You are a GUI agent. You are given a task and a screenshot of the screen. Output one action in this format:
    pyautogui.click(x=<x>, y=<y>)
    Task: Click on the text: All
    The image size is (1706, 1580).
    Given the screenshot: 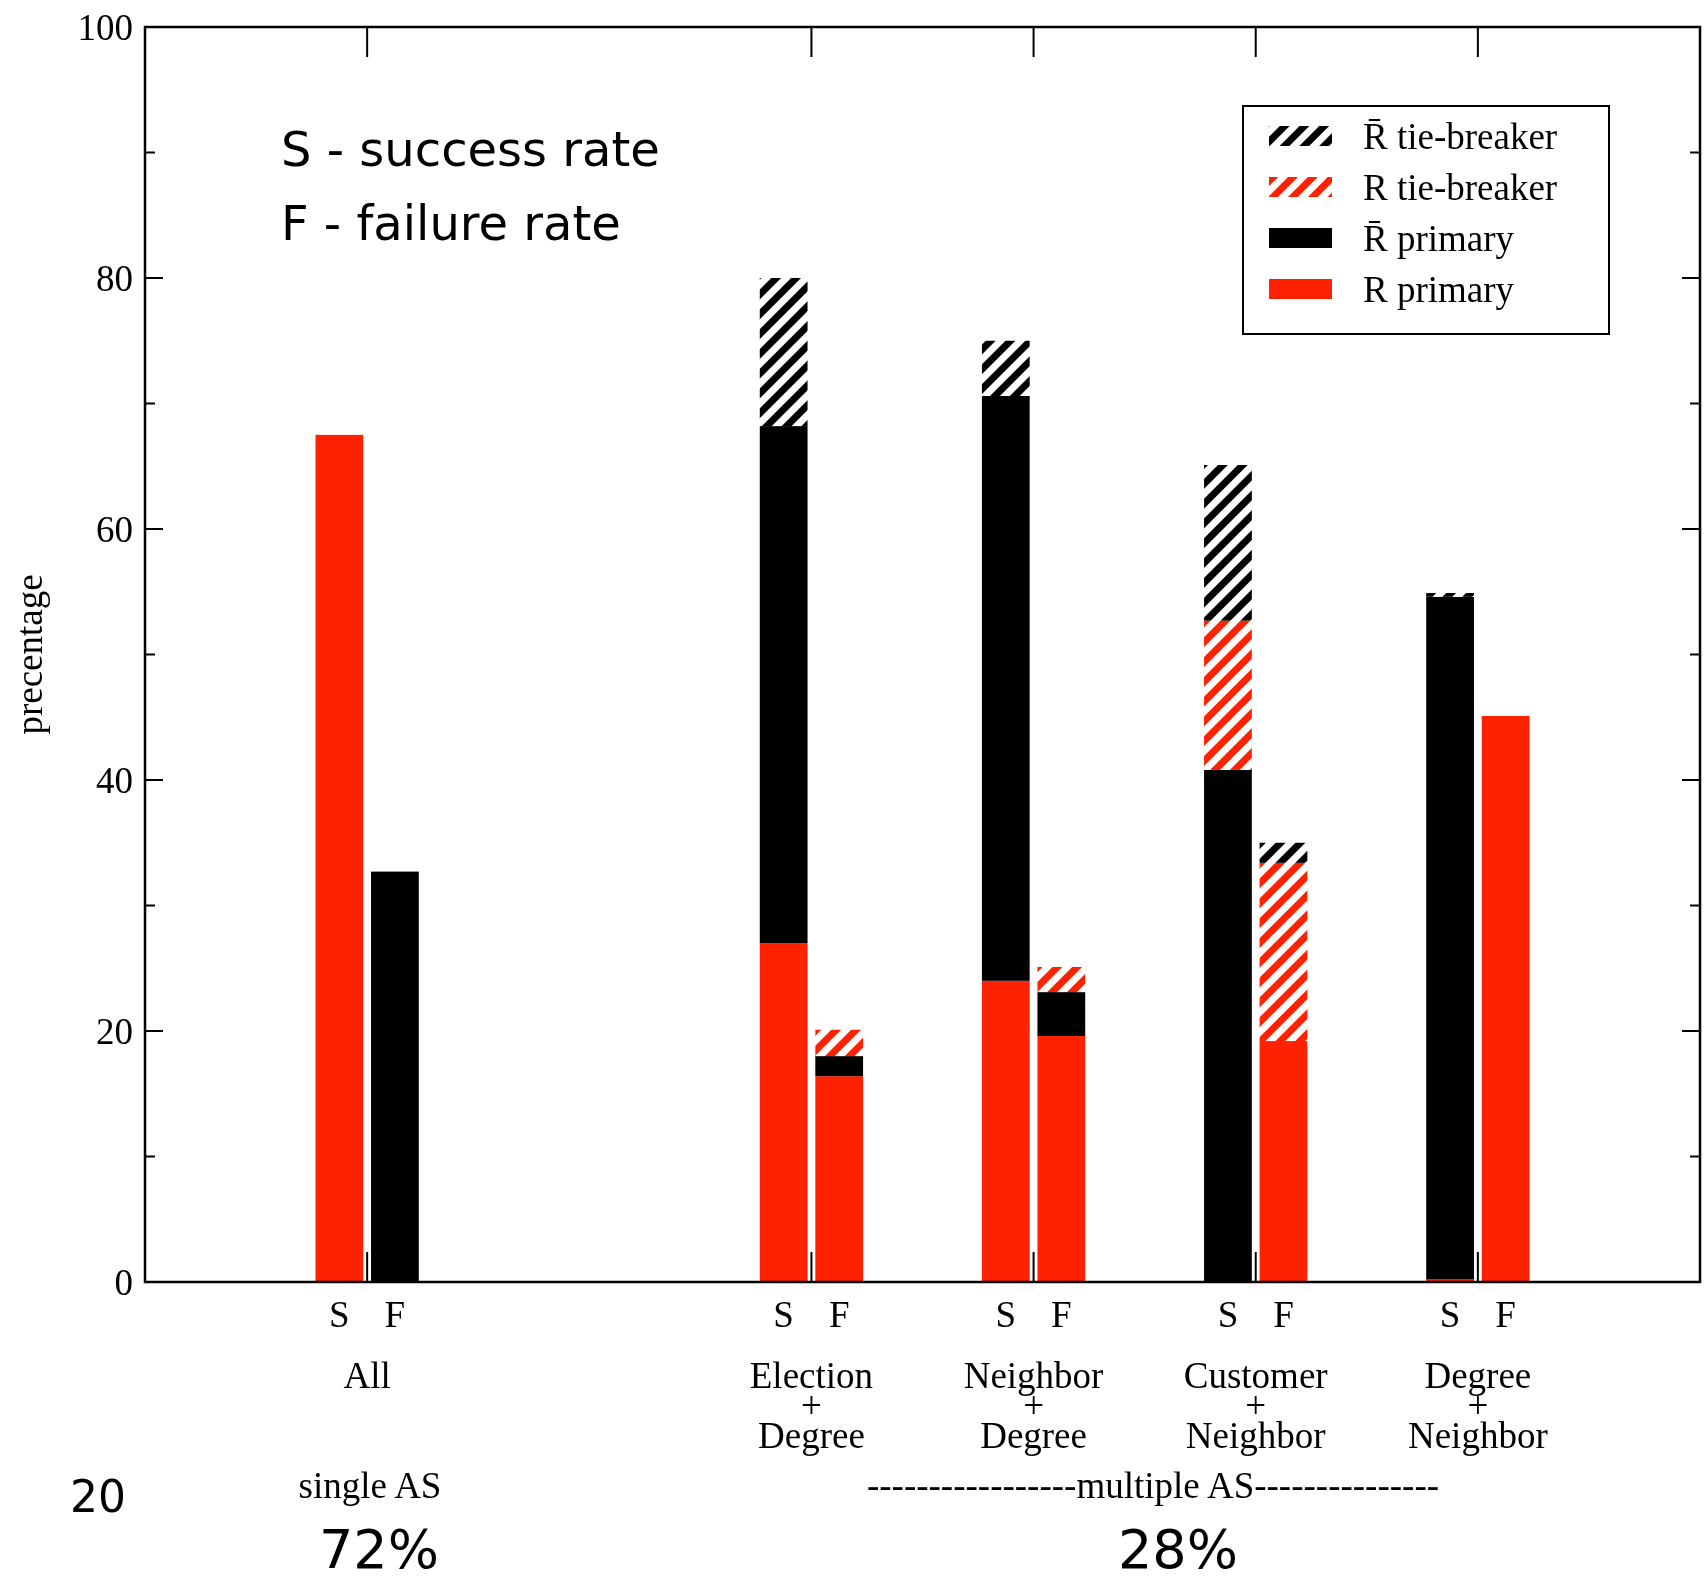 What is the action you would take?
    pyautogui.click(x=367, y=1375)
    